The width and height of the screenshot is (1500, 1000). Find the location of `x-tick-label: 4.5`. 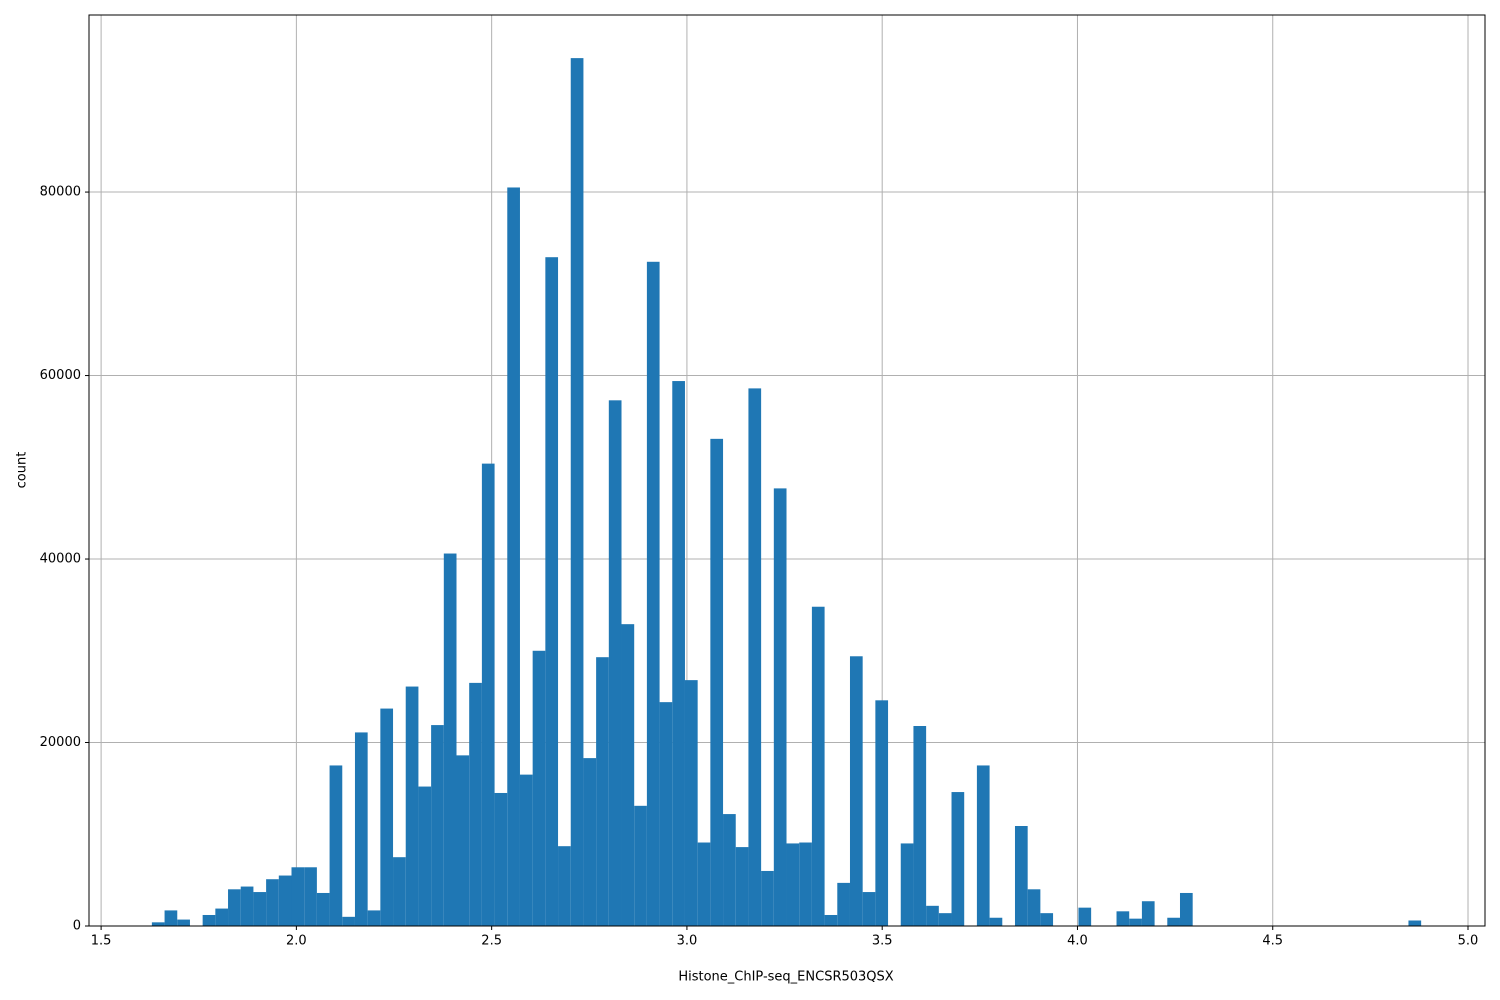

x-tick-label: 4.5 is located at coordinates (1272, 941).